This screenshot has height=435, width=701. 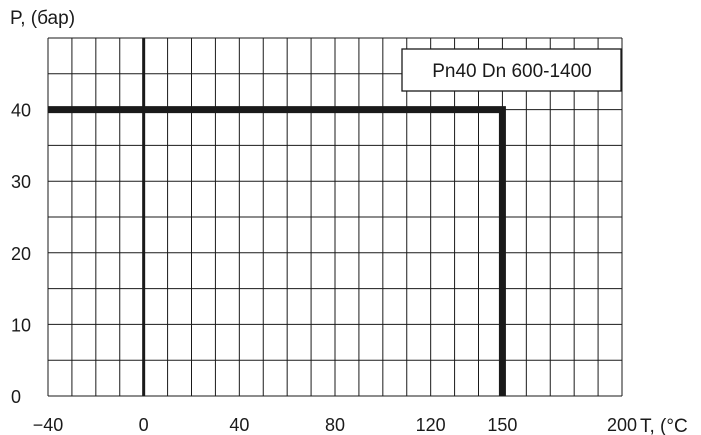 What do you see at coordinates (16, 397) in the screenshot?
I see `y-tick-label: 0` at bounding box center [16, 397].